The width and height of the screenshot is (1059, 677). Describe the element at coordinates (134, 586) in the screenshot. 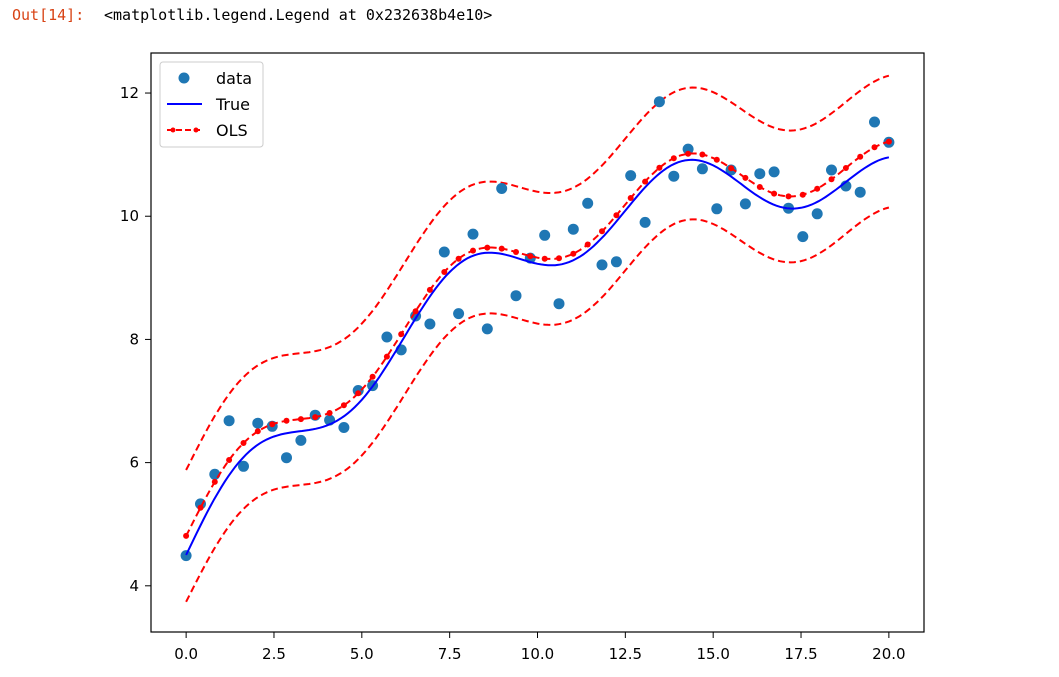

I see `y-tick-label: 4` at that location.